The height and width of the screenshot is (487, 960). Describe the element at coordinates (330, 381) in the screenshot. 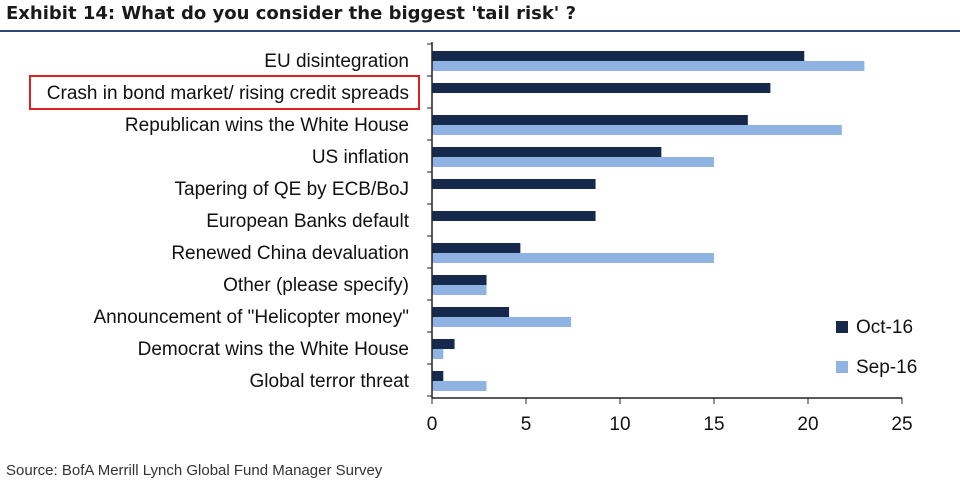

I see `category-label: Global terror threat` at that location.